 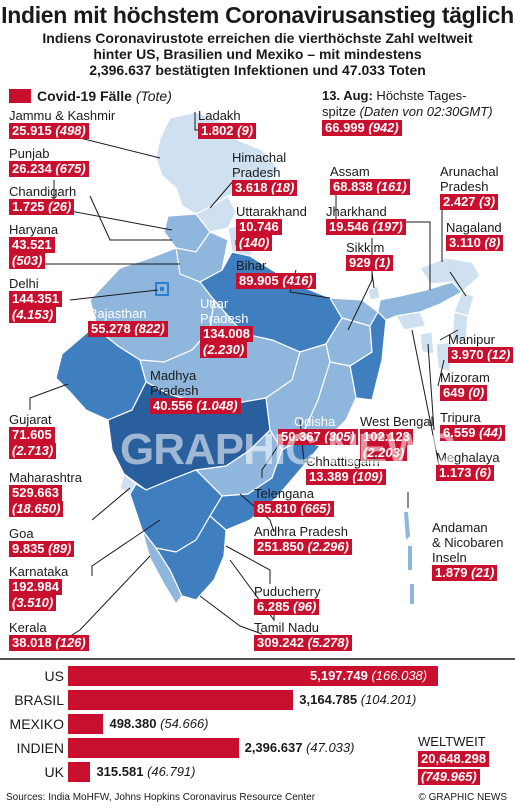 What do you see at coordinates (259, 227) in the screenshot?
I see `region-value: 10.746` at bounding box center [259, 227].